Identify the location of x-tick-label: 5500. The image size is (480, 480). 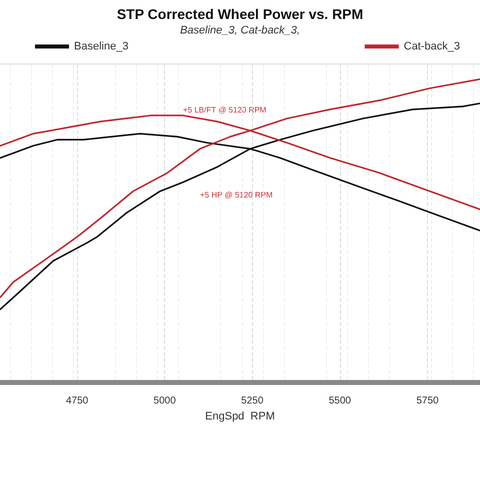
(340, 401).